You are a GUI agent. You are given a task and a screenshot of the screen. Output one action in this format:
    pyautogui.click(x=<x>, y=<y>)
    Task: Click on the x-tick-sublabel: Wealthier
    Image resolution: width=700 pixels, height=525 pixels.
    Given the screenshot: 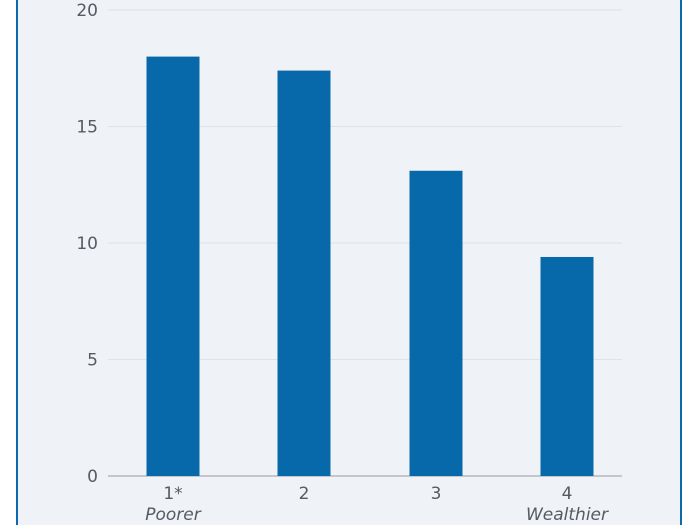 What is the action you would take?
    pyautogui.click(x=567, y=515)
    